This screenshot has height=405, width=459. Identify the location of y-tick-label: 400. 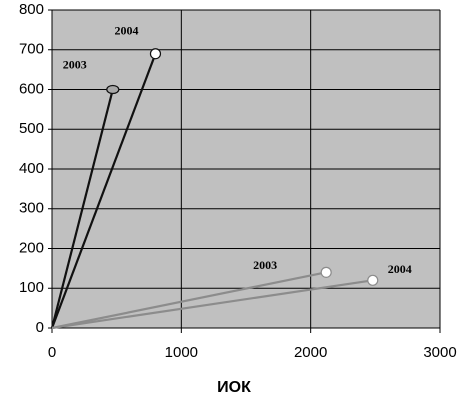
(31, 168).